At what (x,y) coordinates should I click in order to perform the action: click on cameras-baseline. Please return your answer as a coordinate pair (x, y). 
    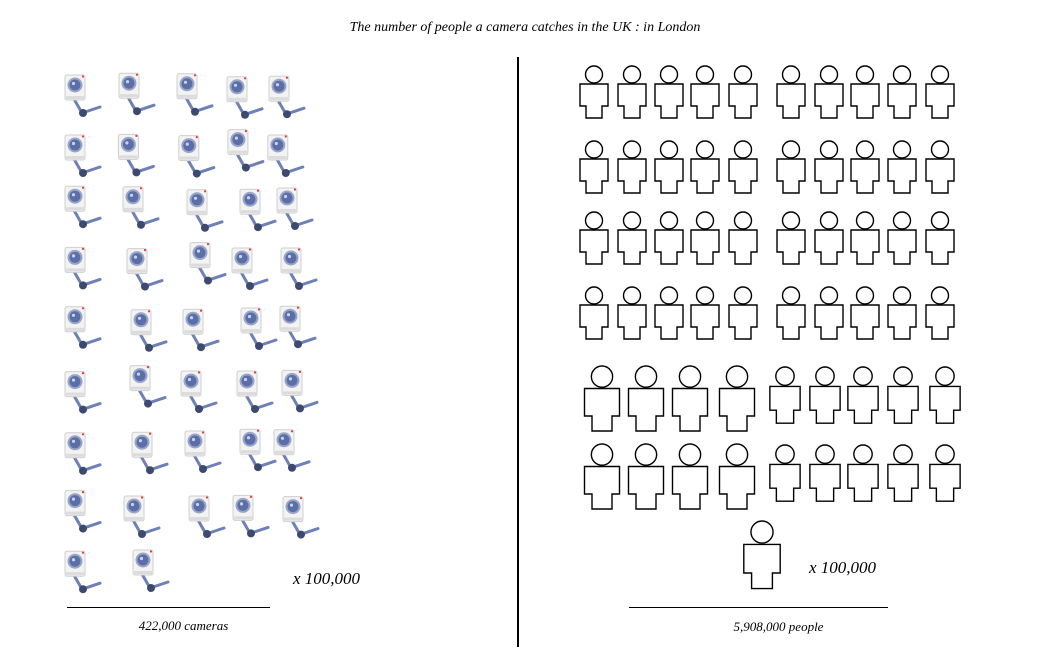
    Looking at the image, I should click on (168, 607).